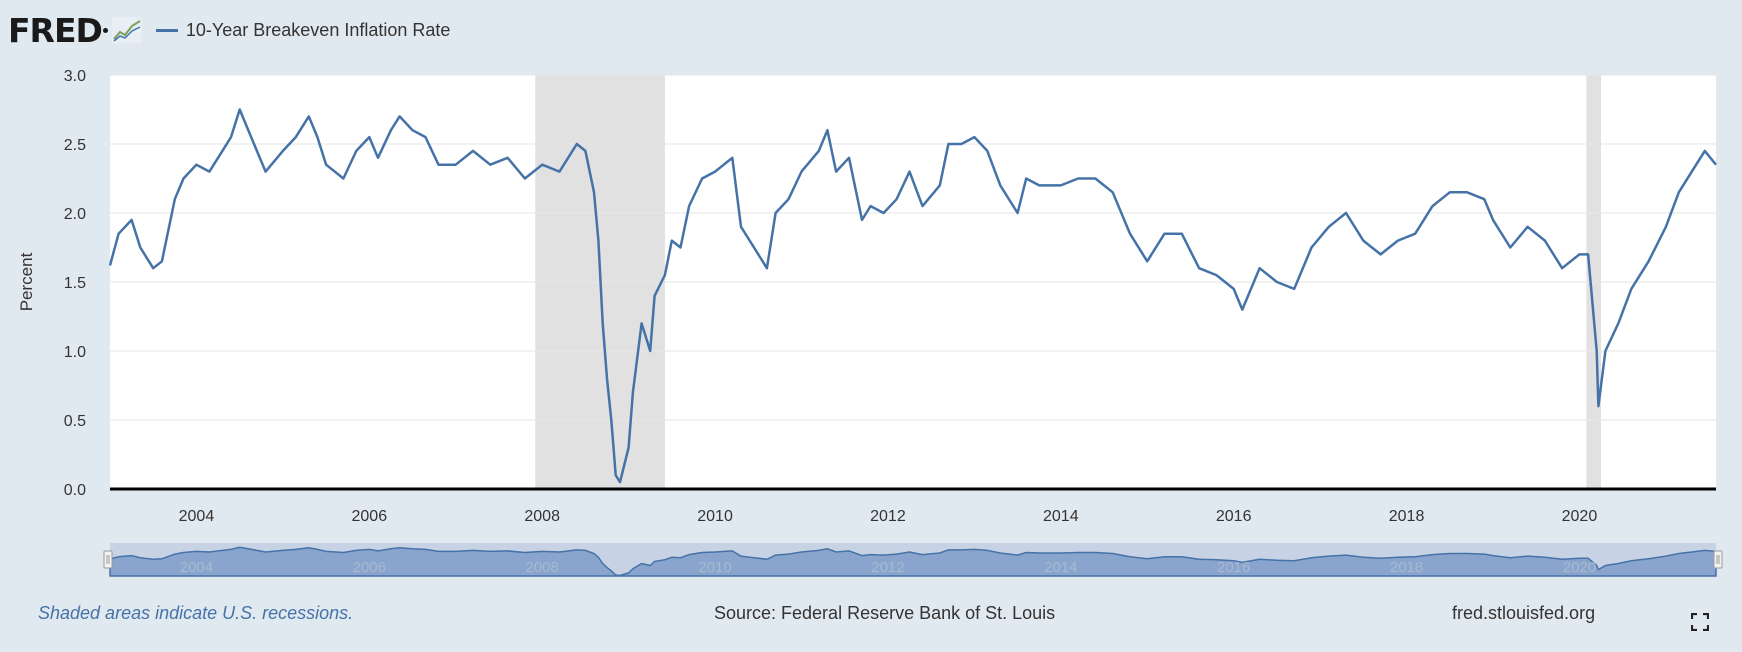 This screenshot has width=1742, height=652. Describe the element at coordinates (541, 567) in the screenshot. I see `navigator-tick-label: 2008` at that location.